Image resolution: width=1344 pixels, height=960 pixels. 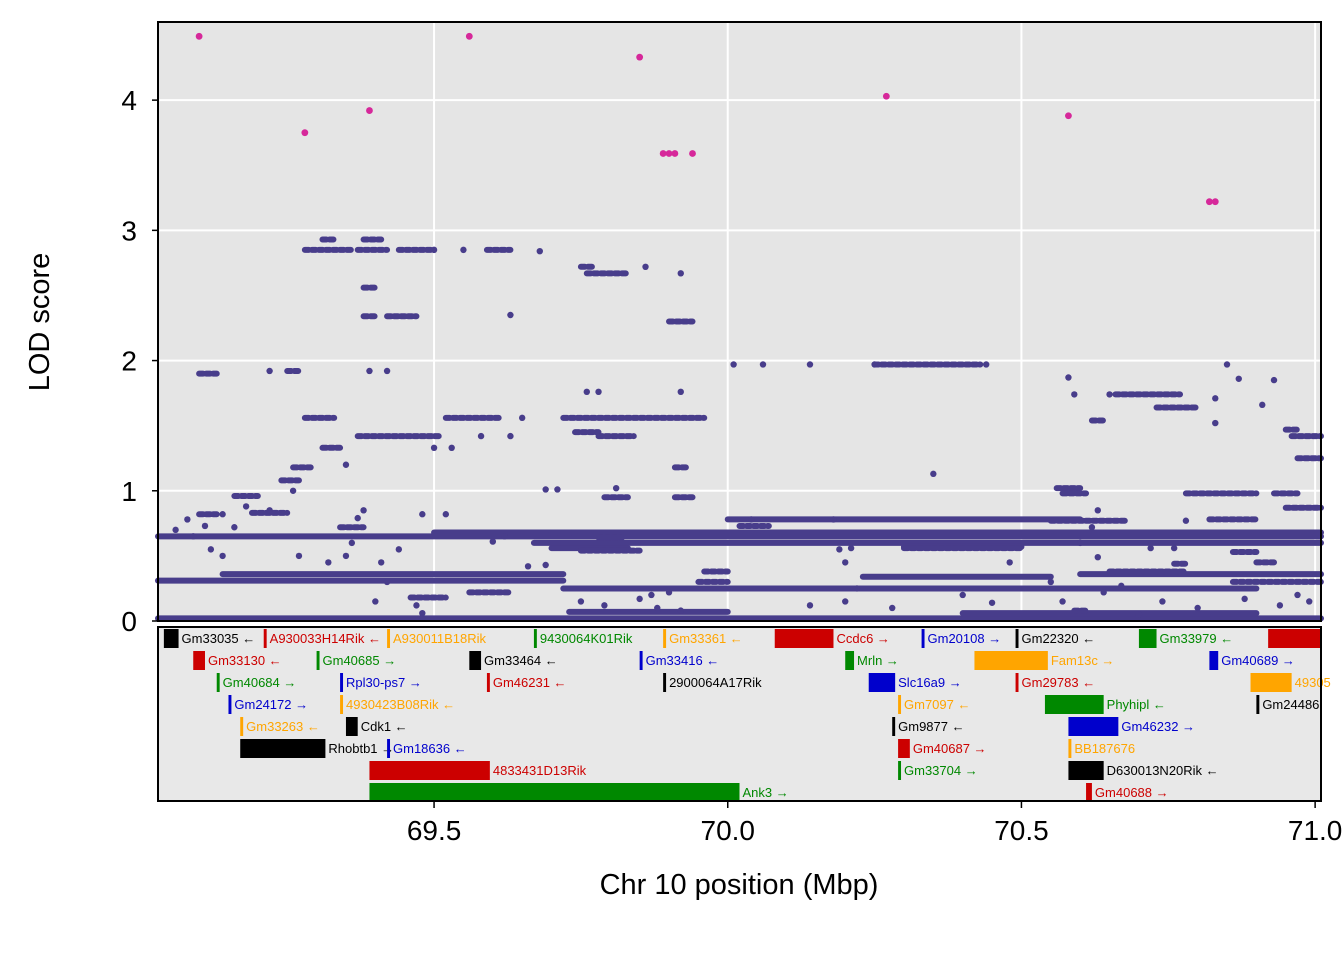 What do you see at coordinates (1136, 704) in the screenshot?
I see `gene-label: Phyhipl ←` at bounding box center [1136, 704].